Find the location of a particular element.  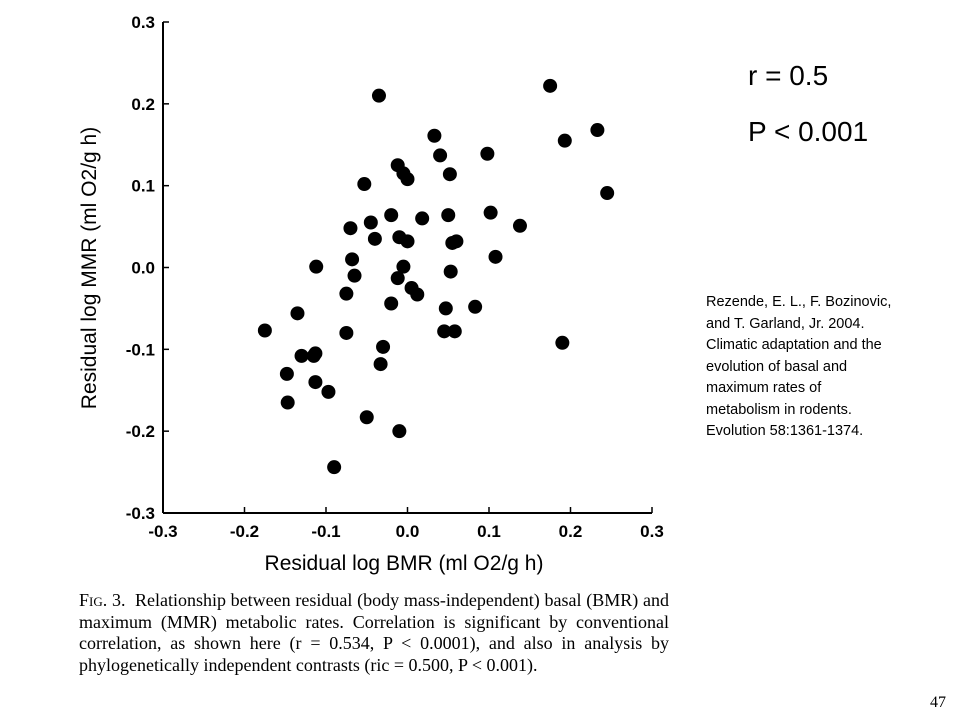

y-tick-label: -0.3 is located at coordinates (140, 513).